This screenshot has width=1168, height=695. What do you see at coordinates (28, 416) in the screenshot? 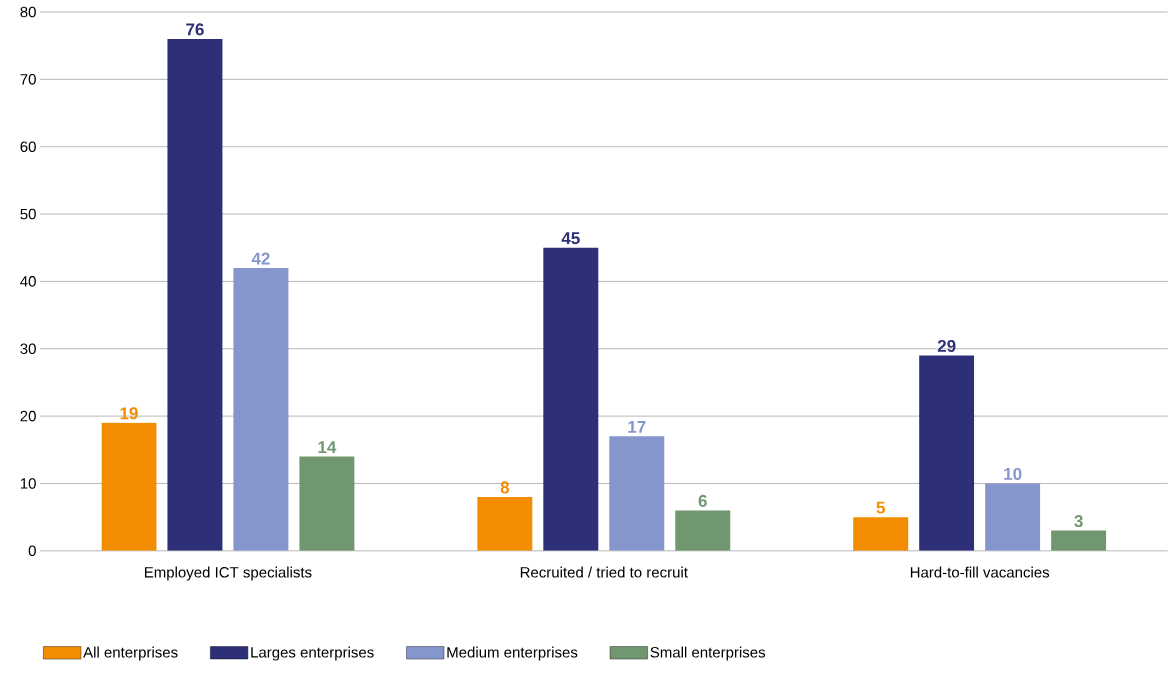
I see `y-tick-label: 20` at bounding box center [28, 416].